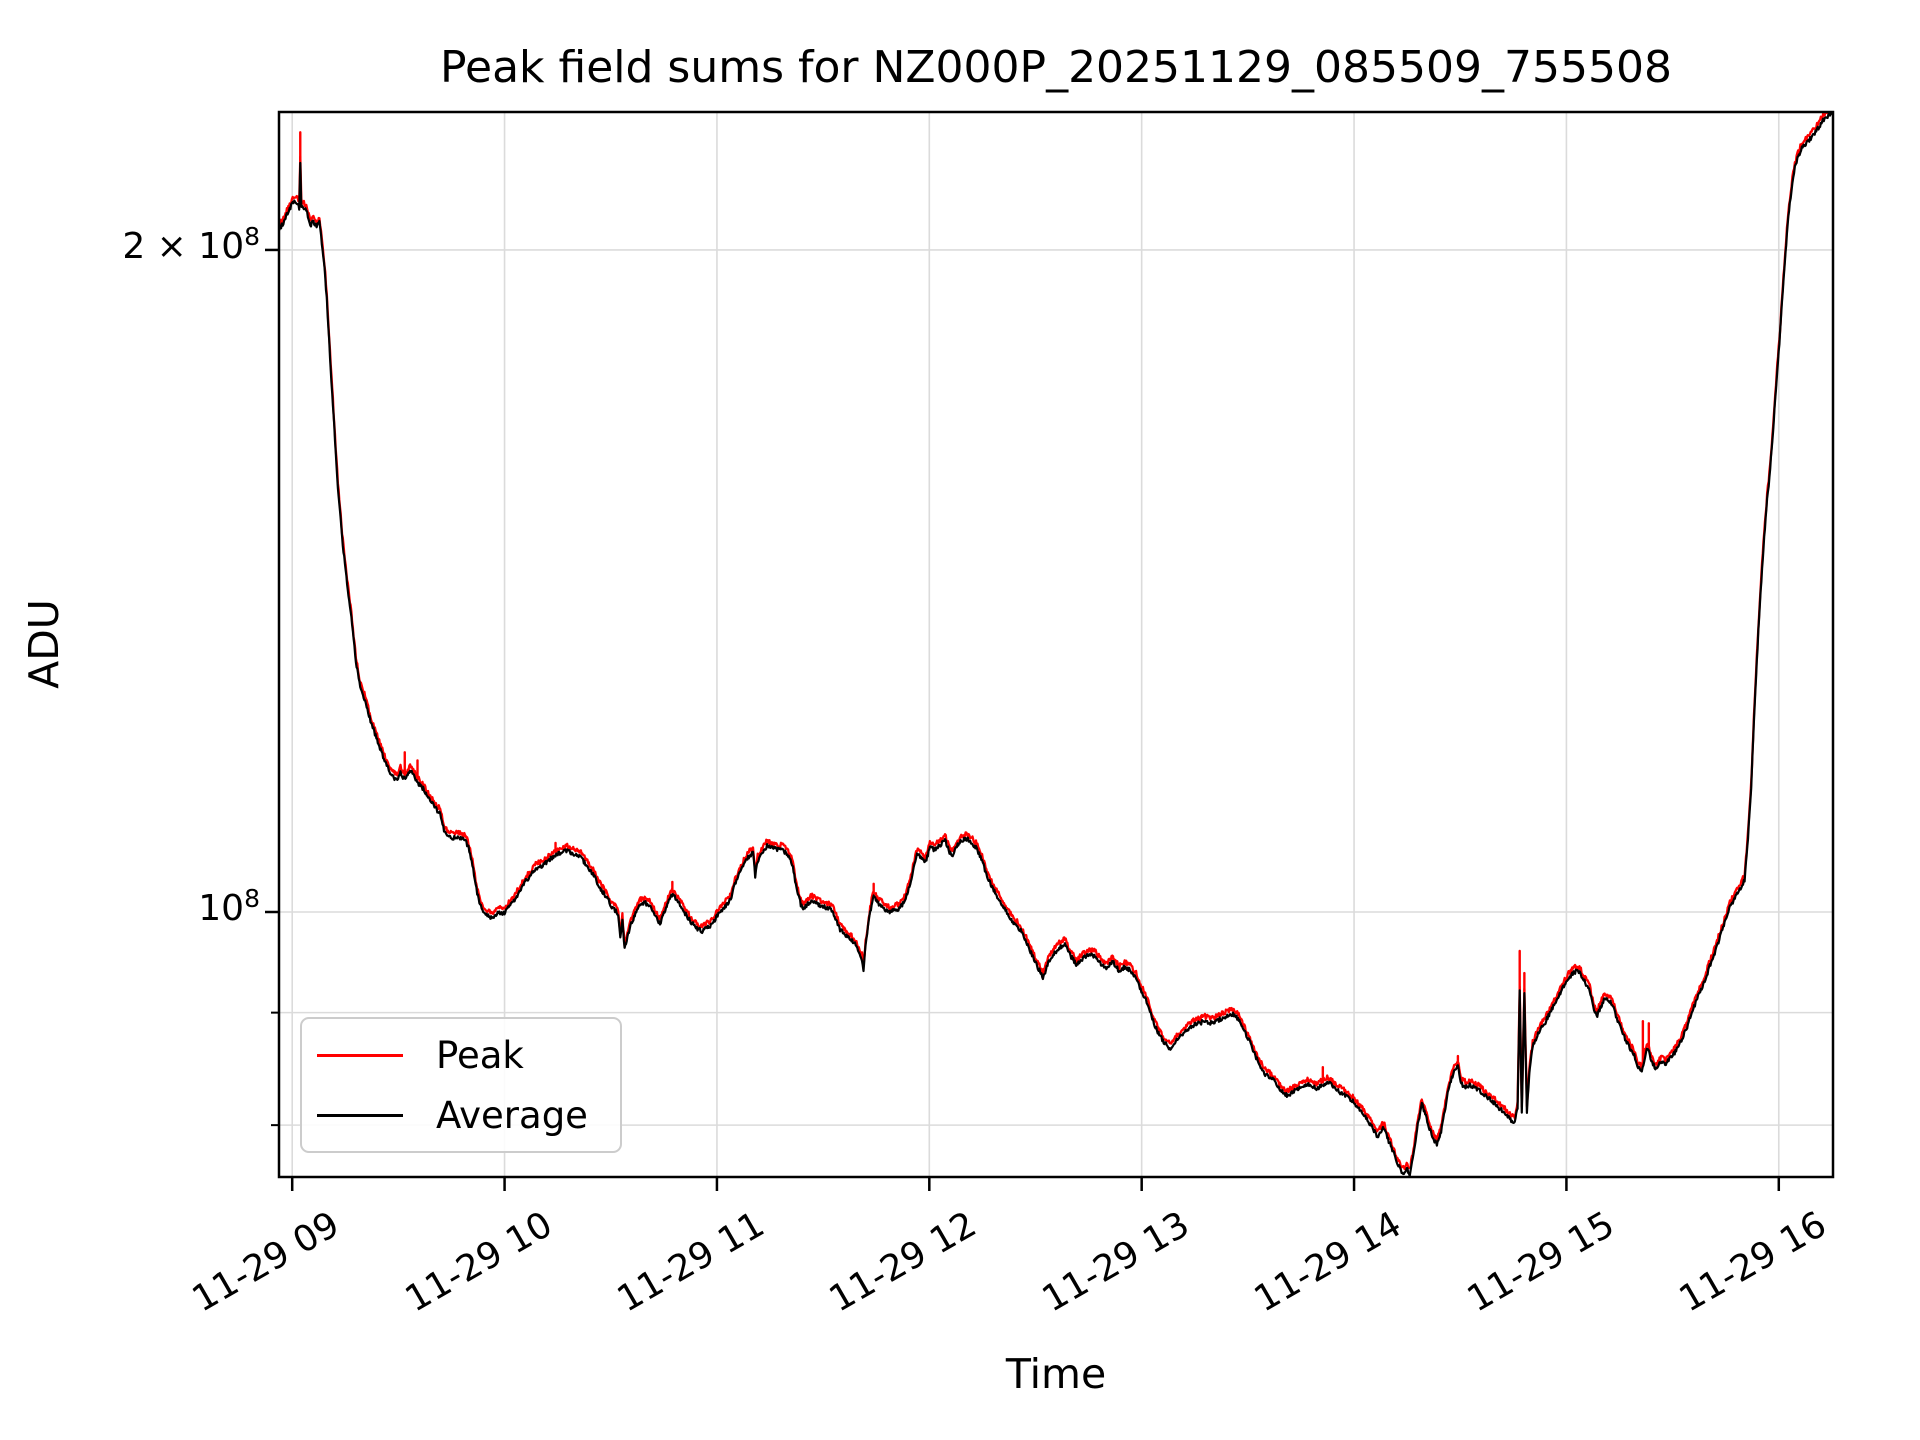 This screenshot has height=1440, width=1920. Describe the element at coordinates (480, 1055) in the screenshot. I see `legend-label-peak: Peak` at that location.